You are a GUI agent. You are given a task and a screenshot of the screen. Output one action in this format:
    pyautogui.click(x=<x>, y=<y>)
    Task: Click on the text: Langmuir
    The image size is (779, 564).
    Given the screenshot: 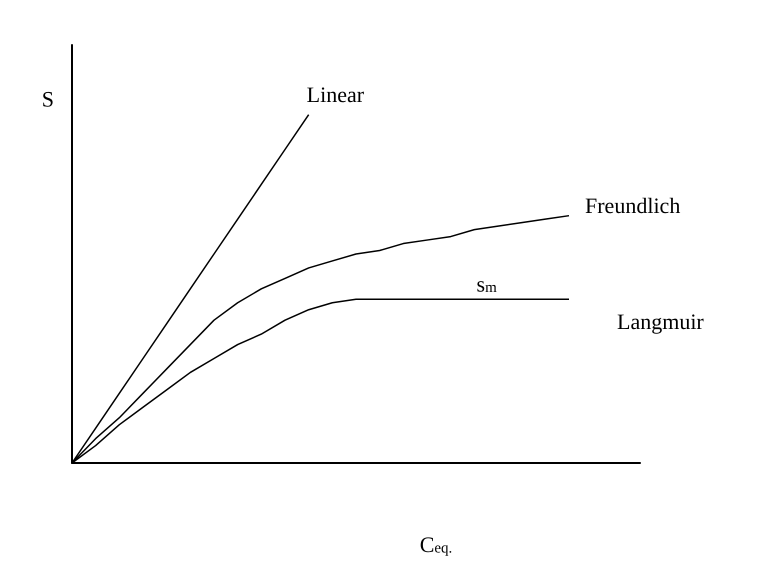 What is the action you would take?
    pyautogui.click(x=660, y=321)
    